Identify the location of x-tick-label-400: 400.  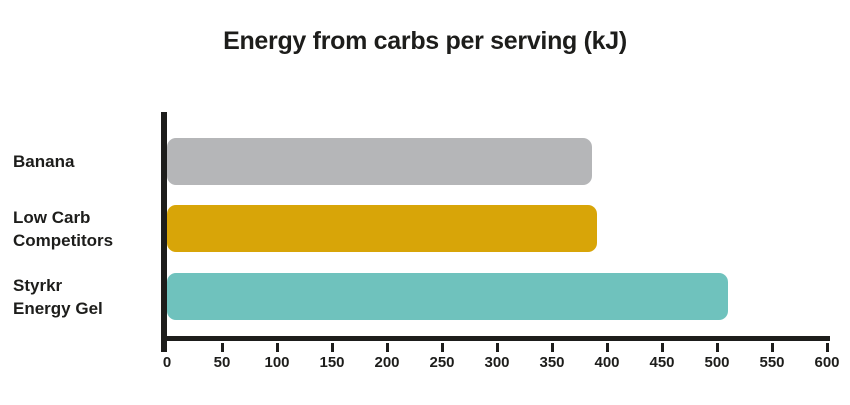
(607, 362).